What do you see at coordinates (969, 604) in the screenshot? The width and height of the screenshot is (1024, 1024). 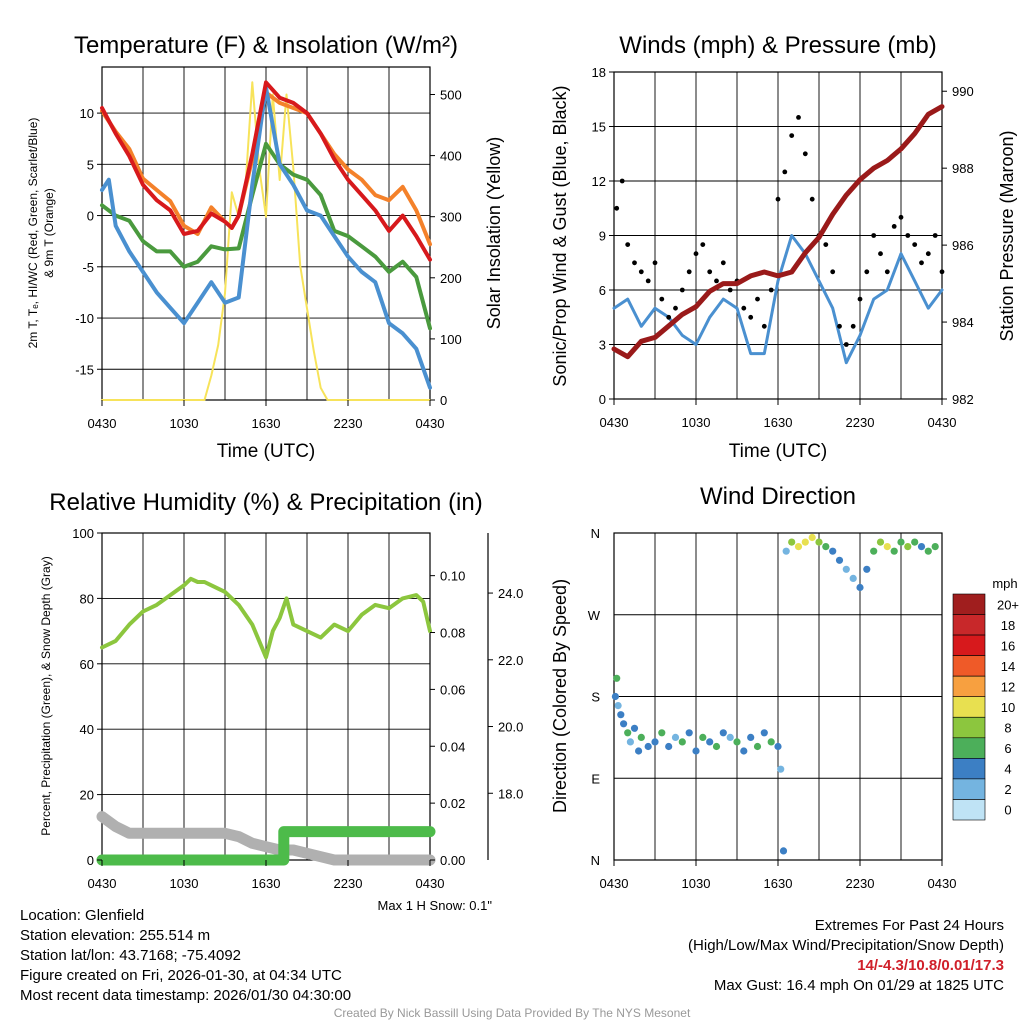 I see `colorbar-swatch` at bounding box center [969, 604].